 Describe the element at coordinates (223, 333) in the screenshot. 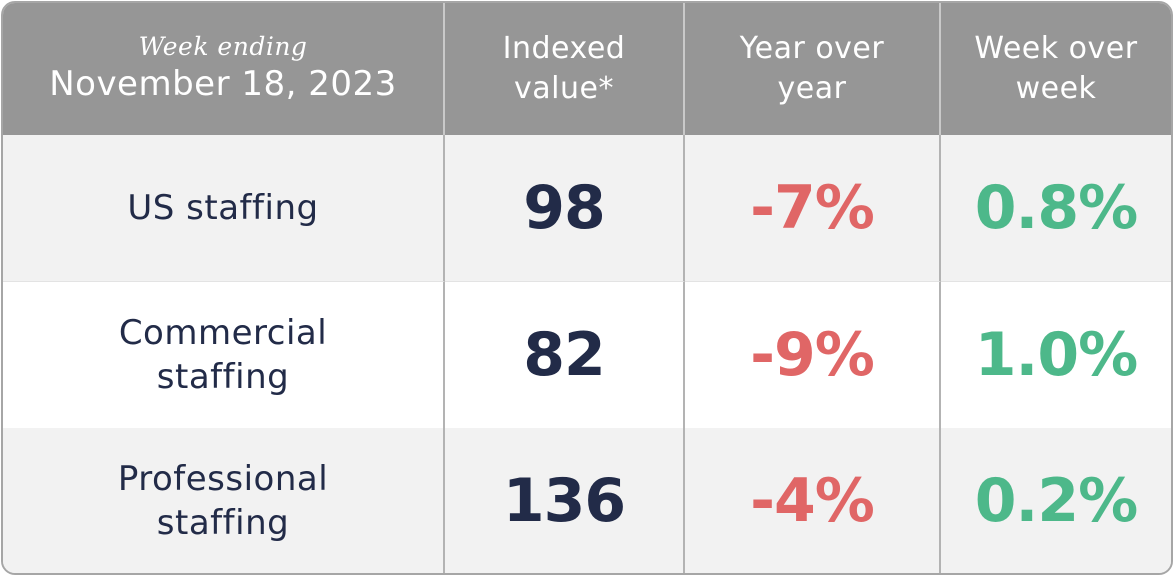

I see `row-label-line1: Commercial` at that location.